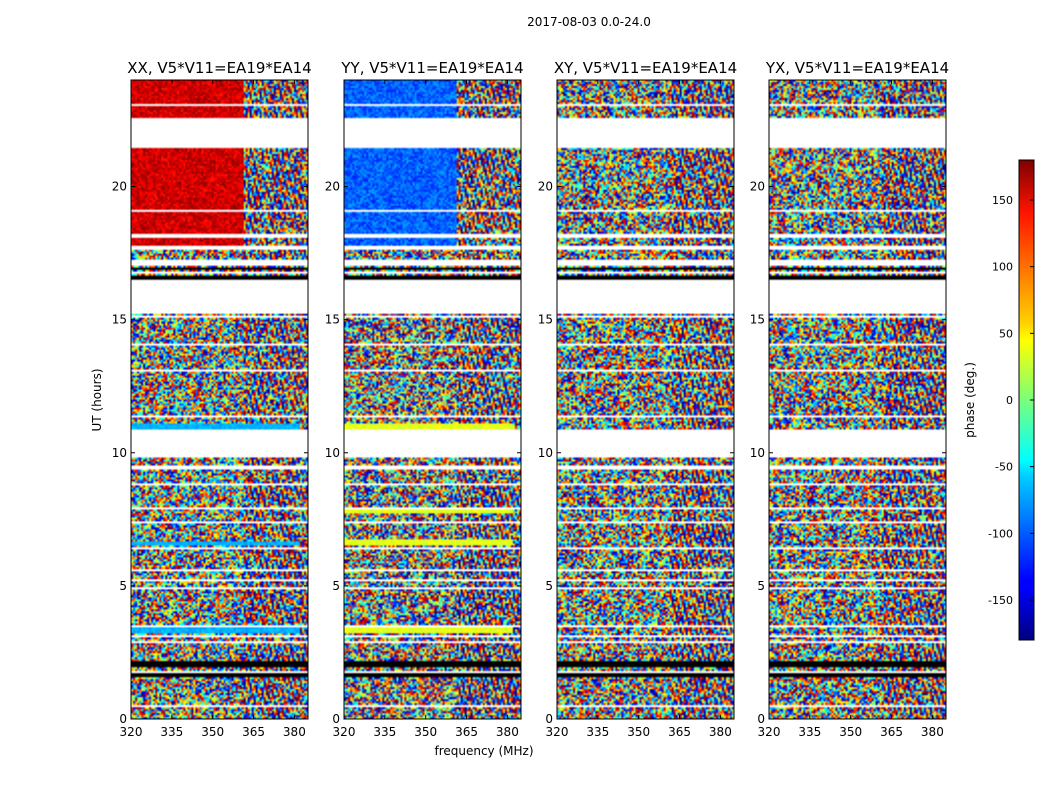 This screenshot has width=1050, height=800. Describe the element at coordinates (483, 751) in the screenshot. I see `x-axis-label: frequency (MHz)` at that location.